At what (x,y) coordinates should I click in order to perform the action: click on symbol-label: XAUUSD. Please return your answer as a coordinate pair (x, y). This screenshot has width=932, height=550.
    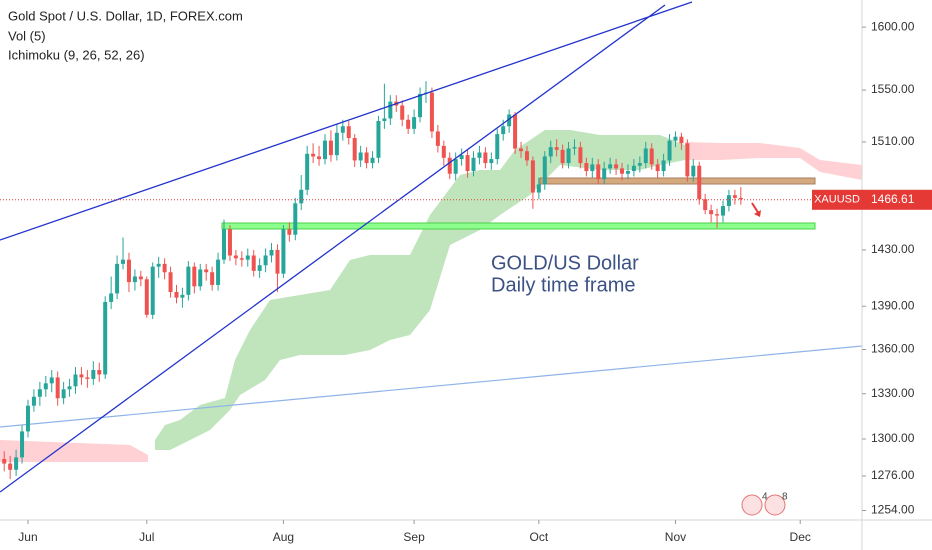
    Looking at the image, I should click on (837, 200).